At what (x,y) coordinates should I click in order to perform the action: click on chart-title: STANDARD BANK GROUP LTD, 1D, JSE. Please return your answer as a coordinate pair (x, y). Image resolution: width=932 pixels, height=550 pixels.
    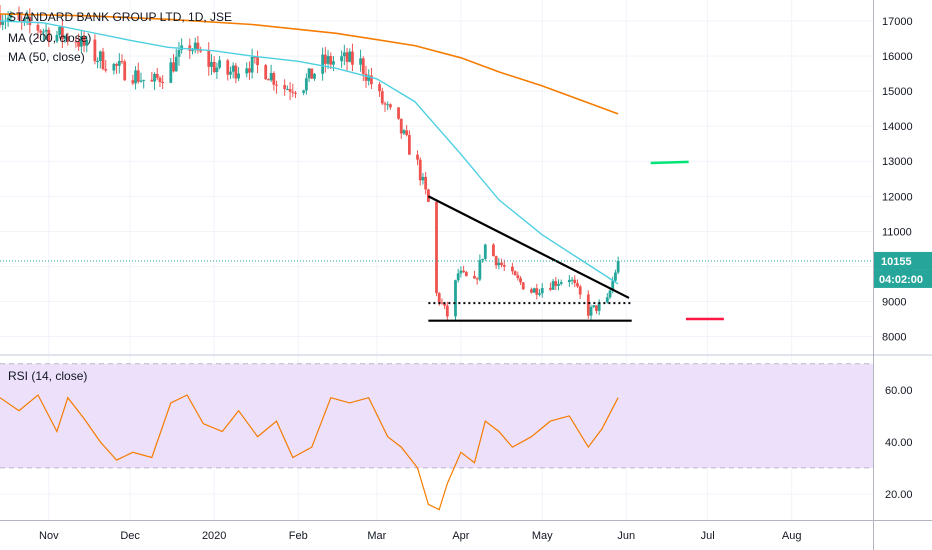
    Looking at the image, I should click on (120, 17).